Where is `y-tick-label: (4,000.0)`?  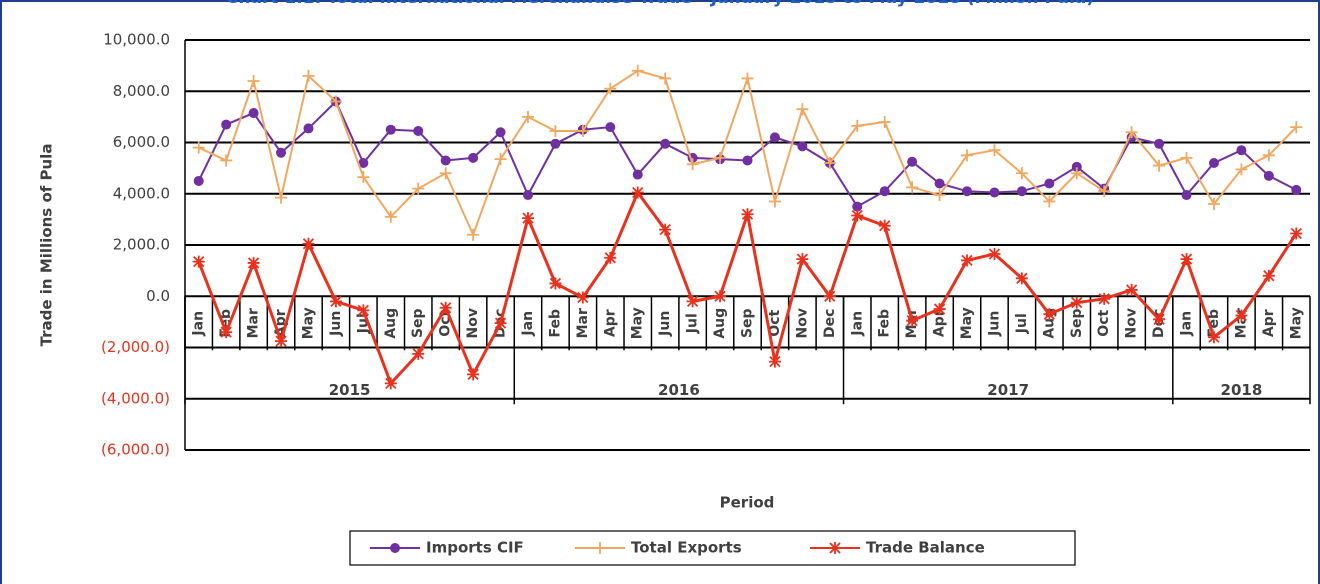 y-tick-label: (4,000.0) is located at coordinates (135, 398).